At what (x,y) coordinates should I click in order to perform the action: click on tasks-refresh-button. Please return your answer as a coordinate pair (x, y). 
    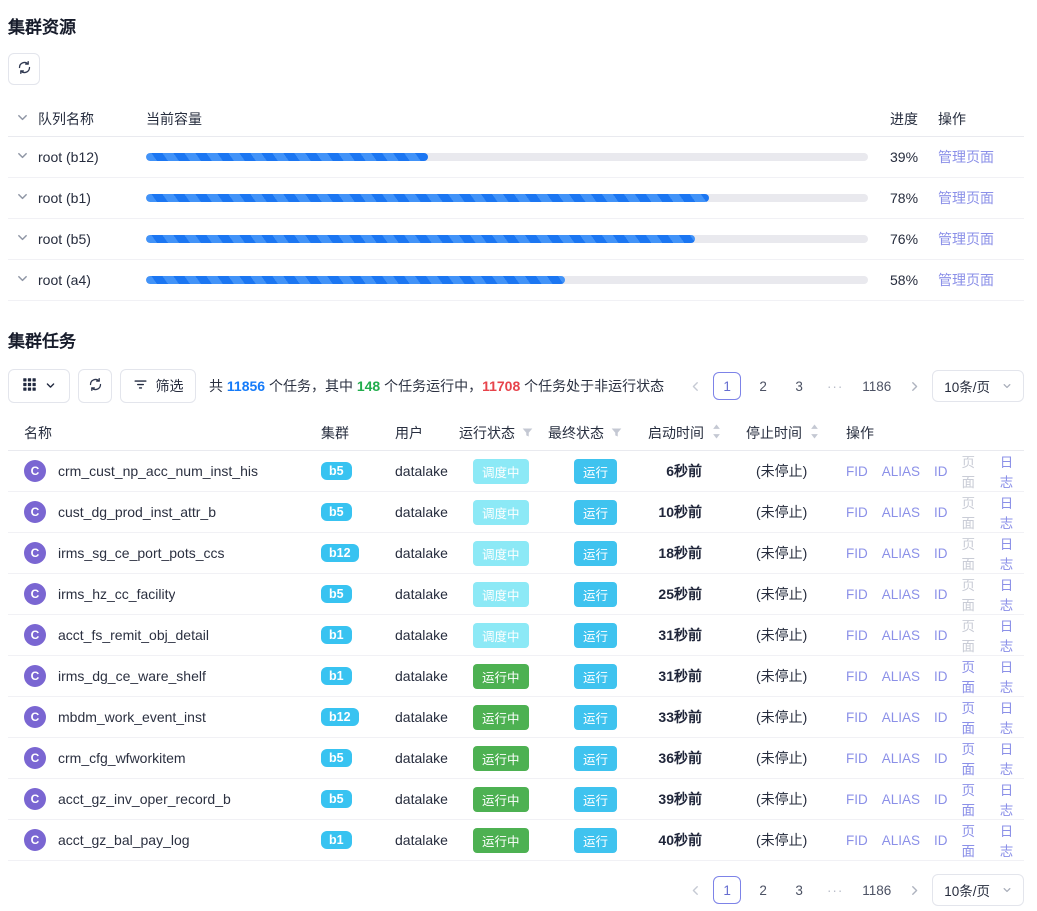
    Looking at the image, I should click on (95, 386).